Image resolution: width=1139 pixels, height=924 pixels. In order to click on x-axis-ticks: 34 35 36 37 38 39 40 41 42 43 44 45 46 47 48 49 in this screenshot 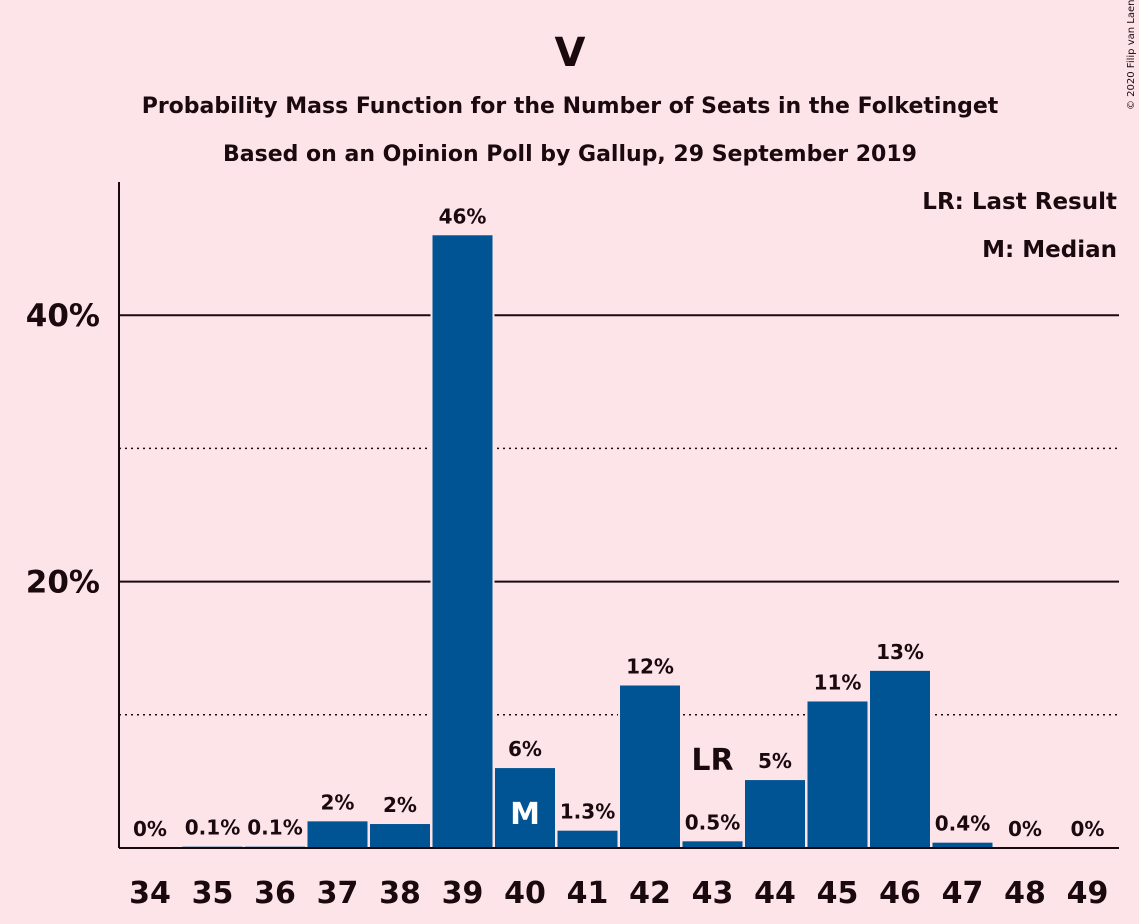, I will do `click(618, 893)`.